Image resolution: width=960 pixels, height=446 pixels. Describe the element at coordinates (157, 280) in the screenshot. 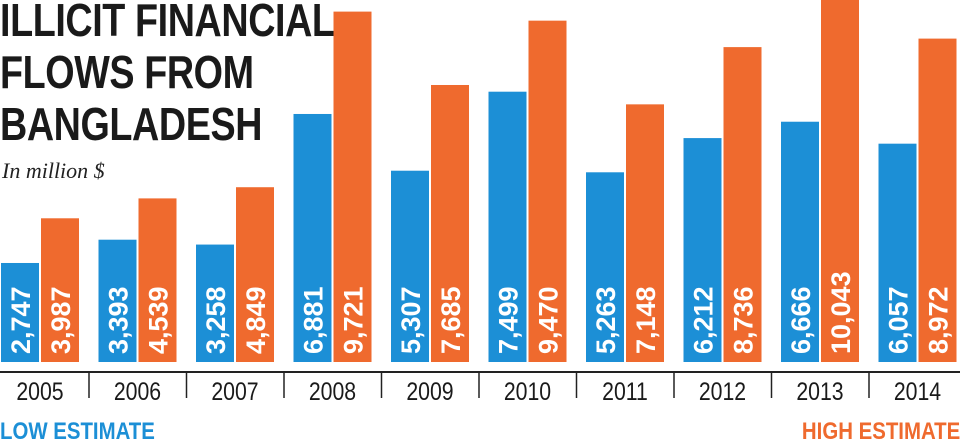

I see `bar-high-2006` at that location.